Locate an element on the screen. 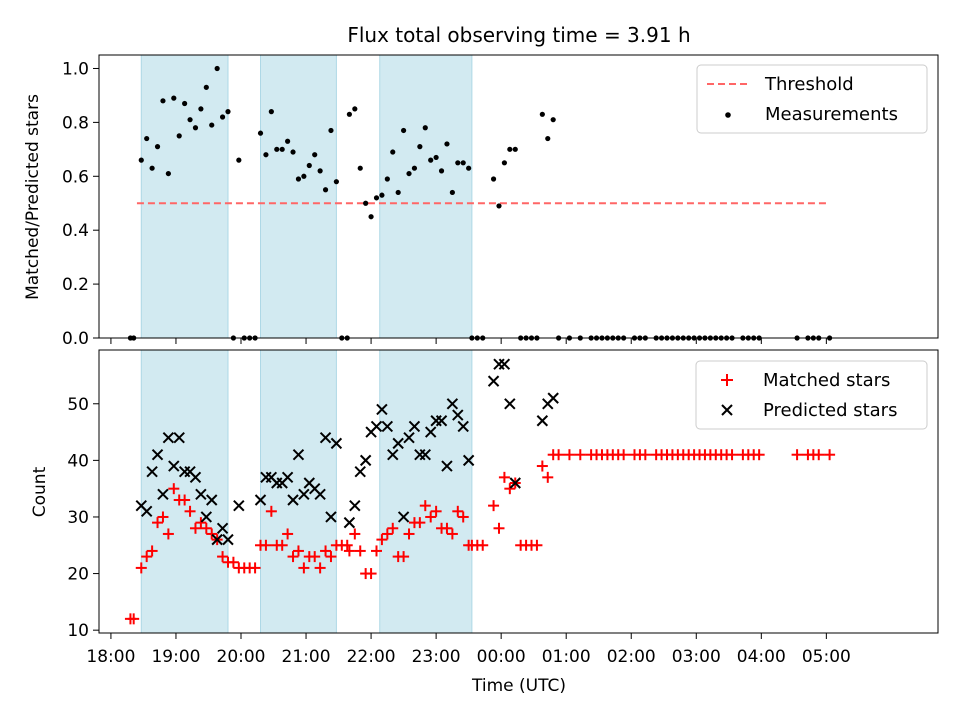 This screenshot has height=724, width=960. legend-predicted-swatch is located at coordinates (727, 410).